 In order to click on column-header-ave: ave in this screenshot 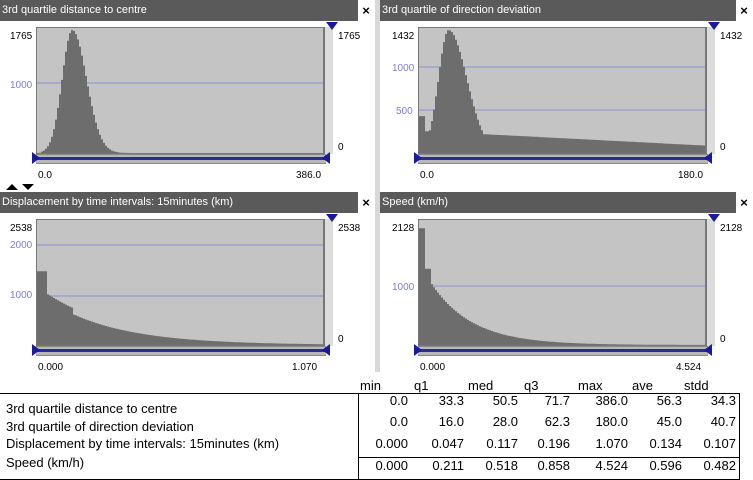, I will do `click(642, 385)`.